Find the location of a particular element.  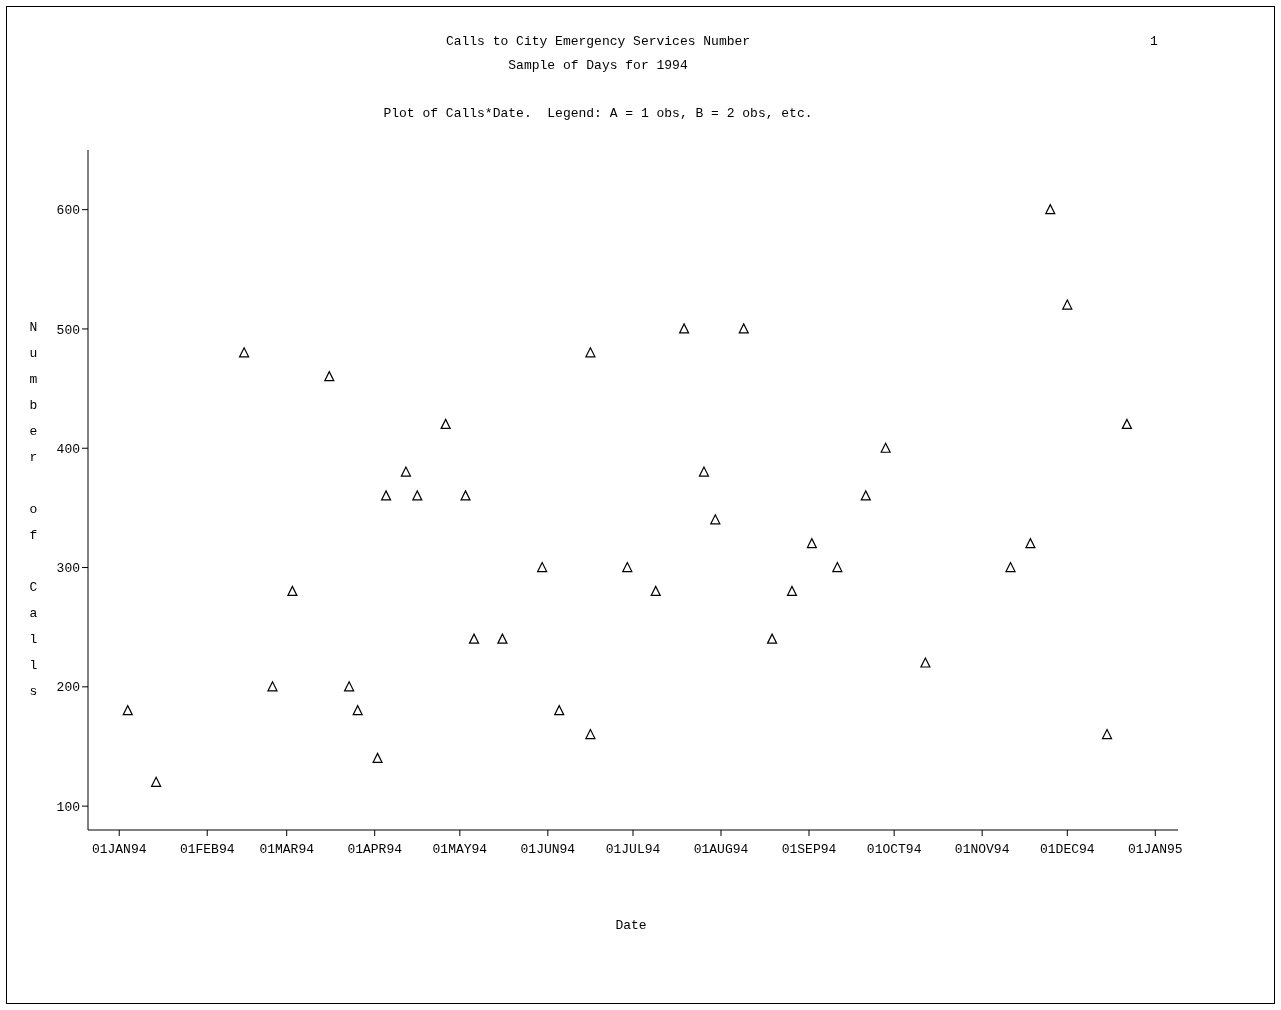

x-tick-label: 01SEP94 is located at coordinates (809, 850).